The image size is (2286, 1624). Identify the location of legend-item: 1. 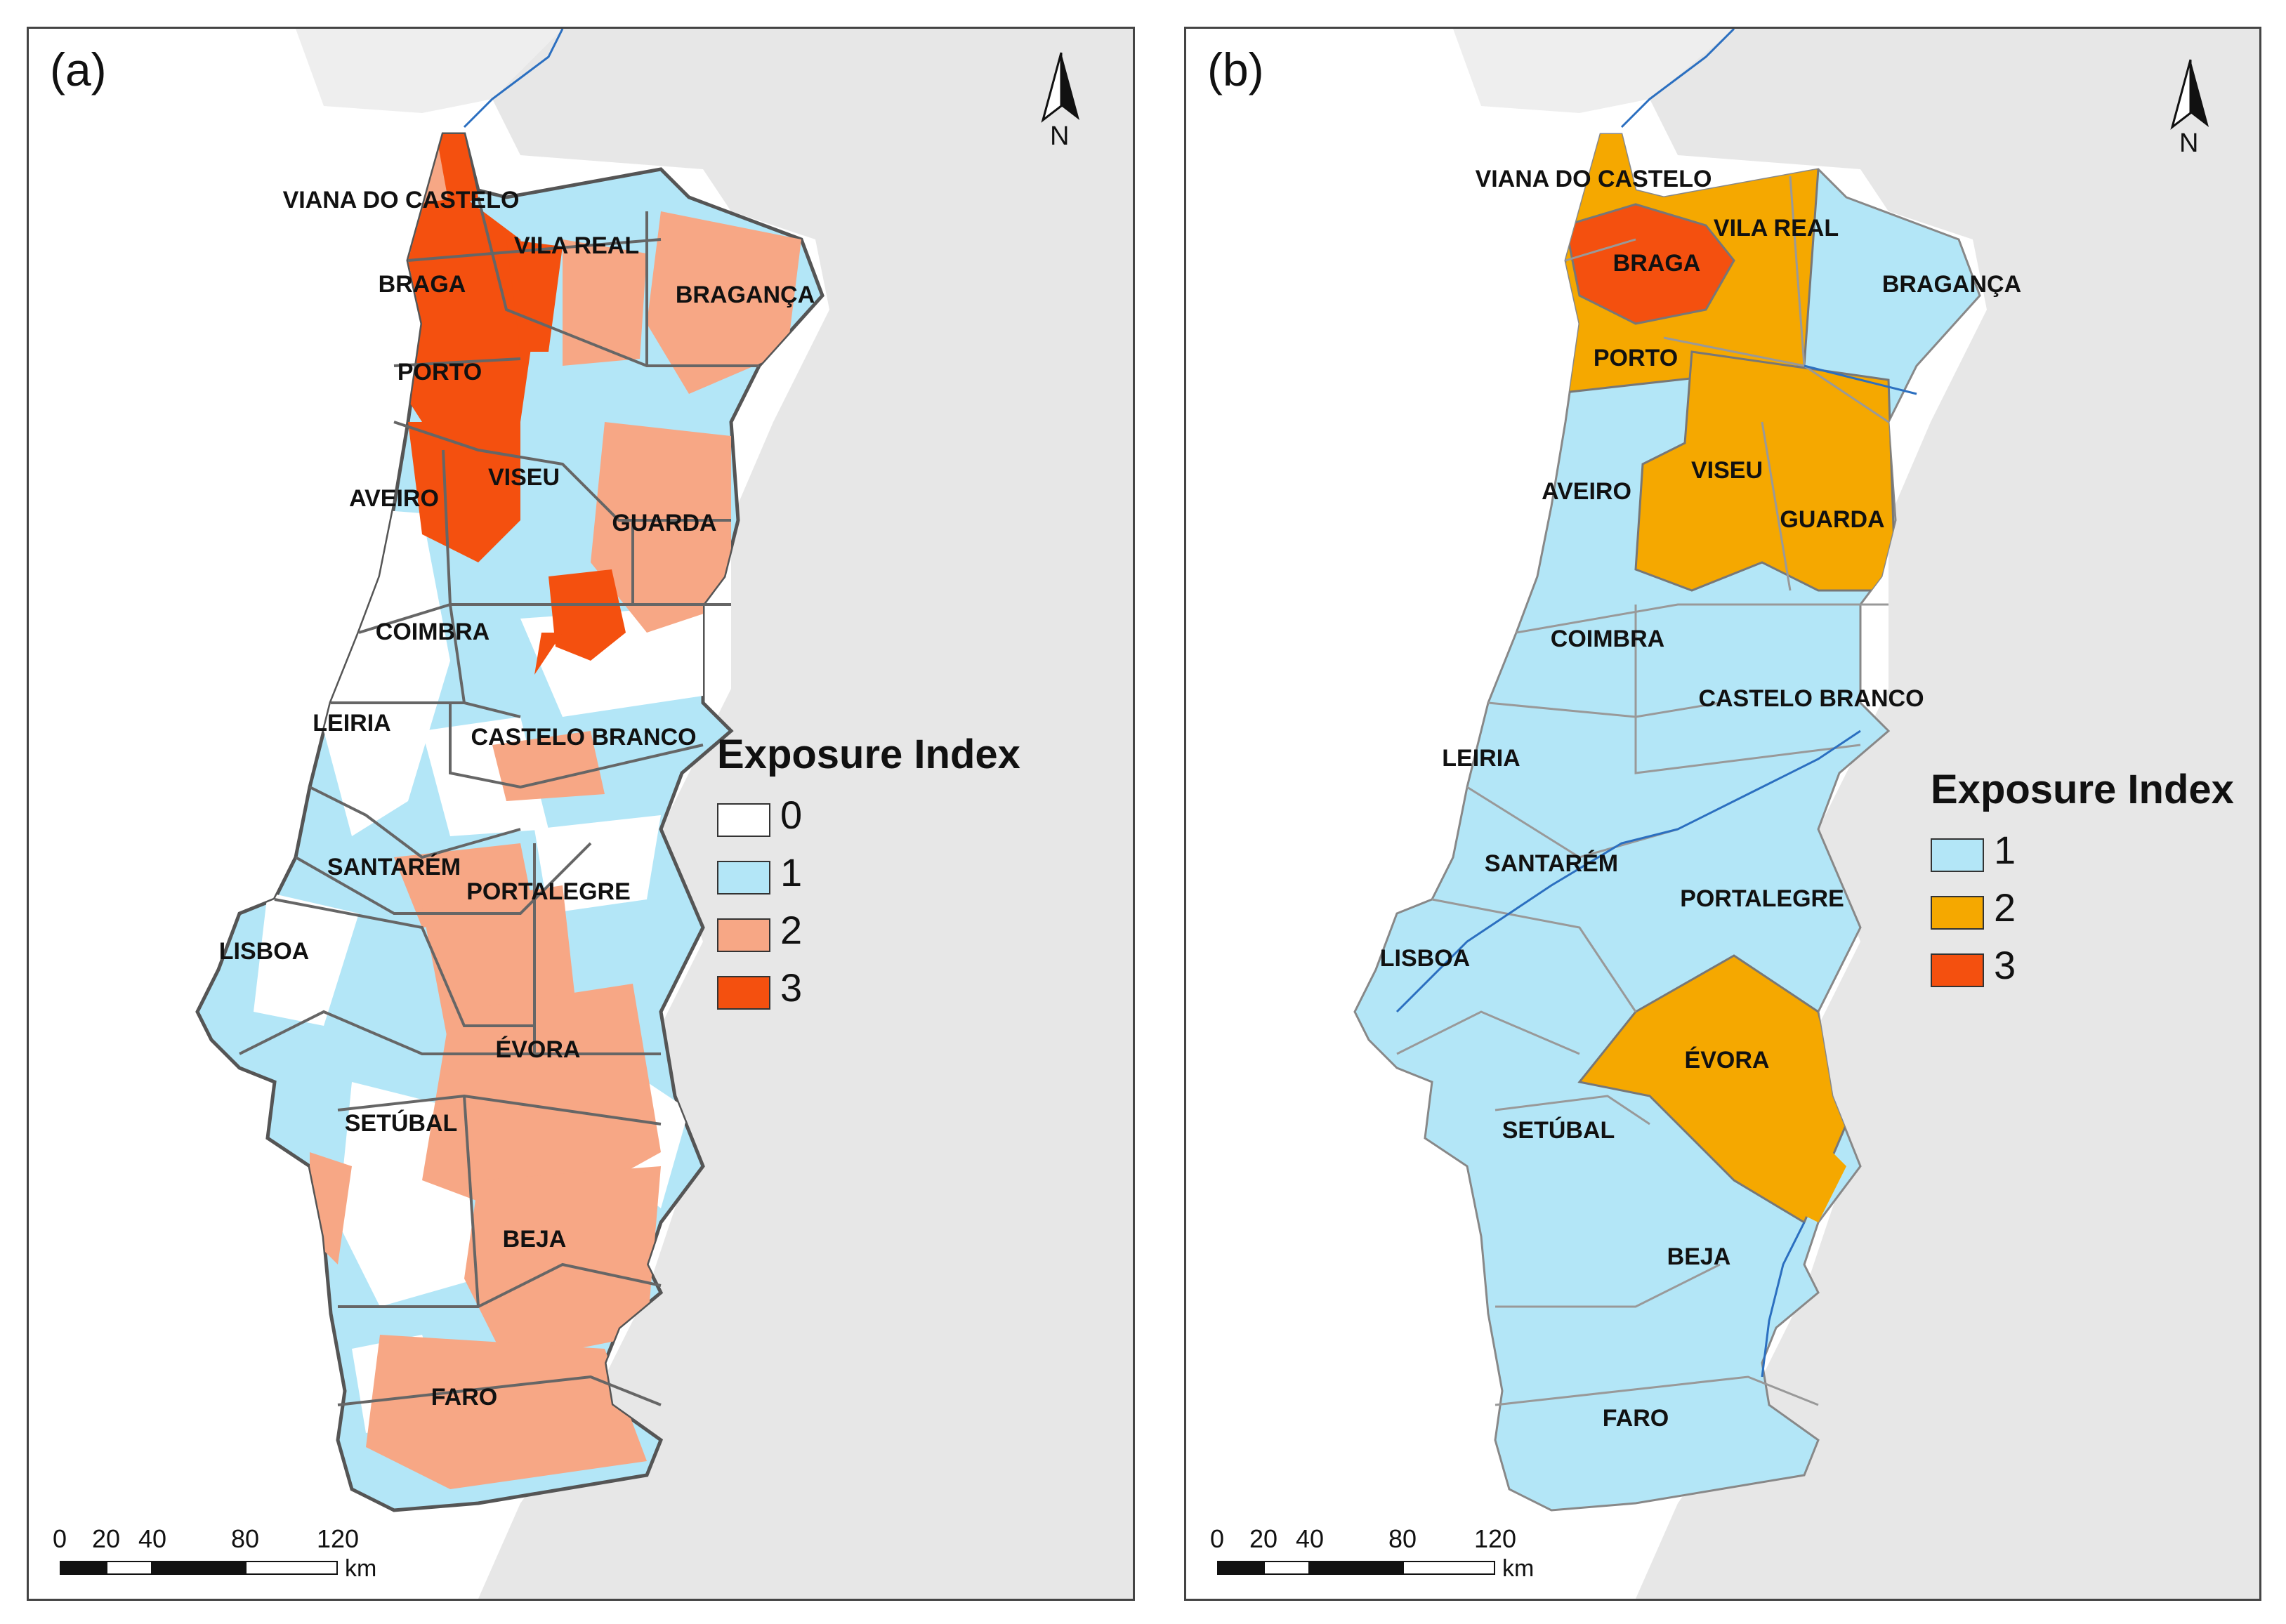
(2082, 856).